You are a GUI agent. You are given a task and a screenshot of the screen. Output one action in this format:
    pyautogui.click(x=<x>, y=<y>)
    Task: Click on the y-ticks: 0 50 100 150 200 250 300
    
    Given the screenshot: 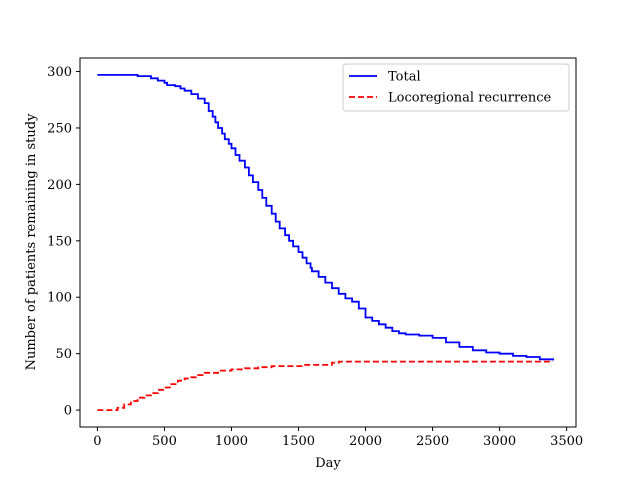 What is the action you would take?
    pyautogui.click(x=63, y=242)
    